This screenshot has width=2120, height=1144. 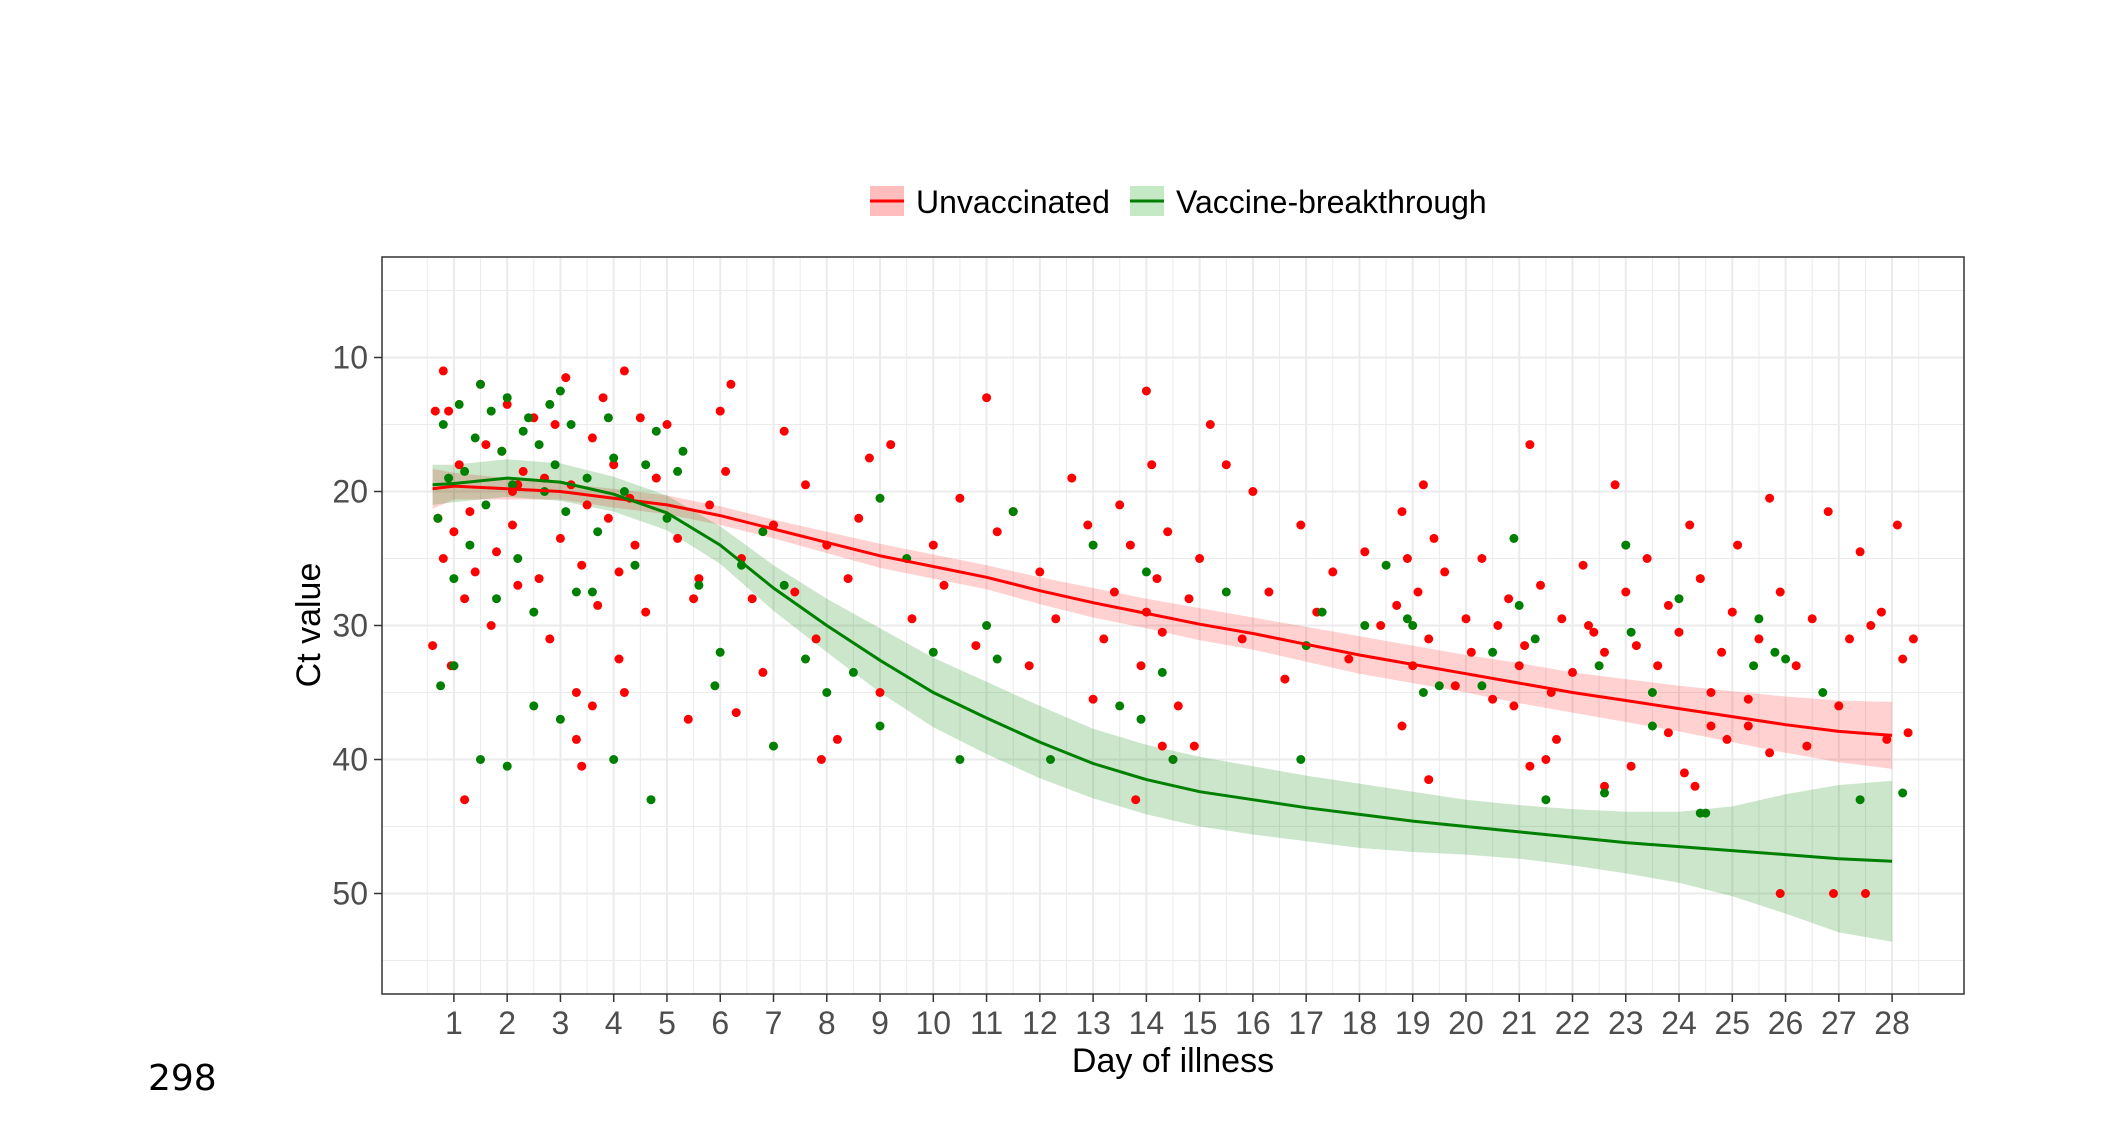 I want to click on x-tick-label: 9, so click(x=880, y=1023).